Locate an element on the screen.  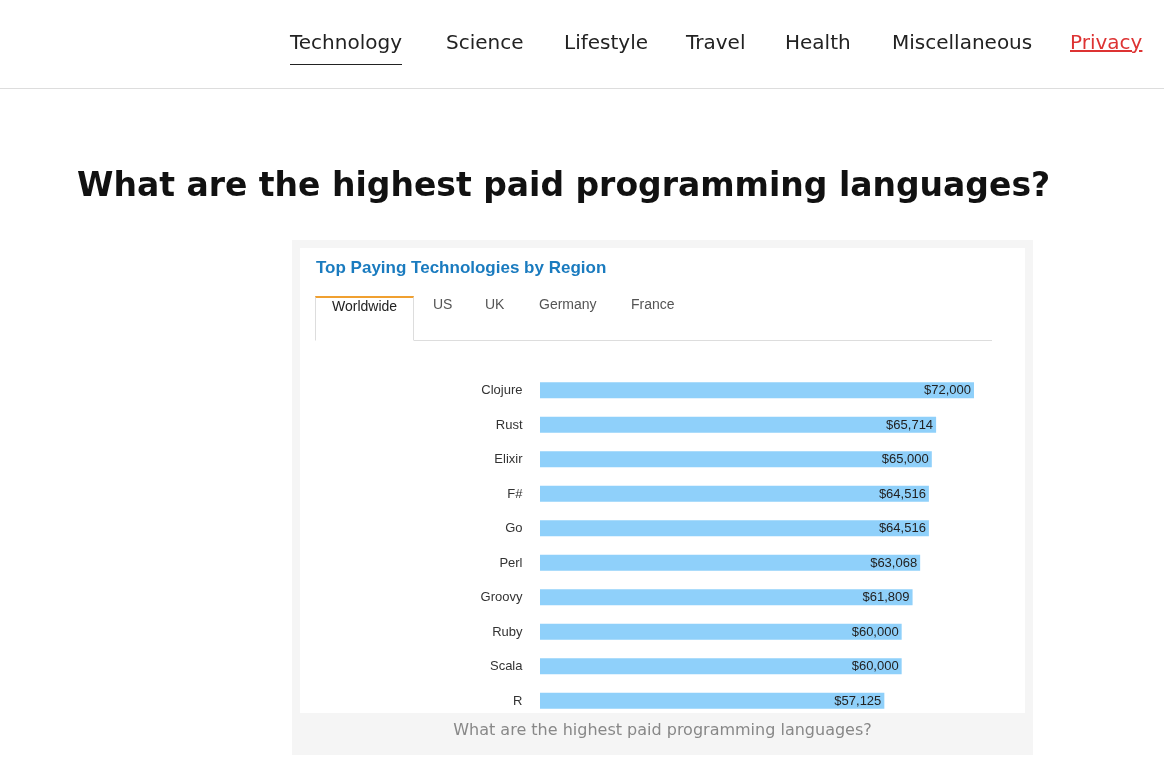
text: Privacy is located at coordinates (1106, 42).